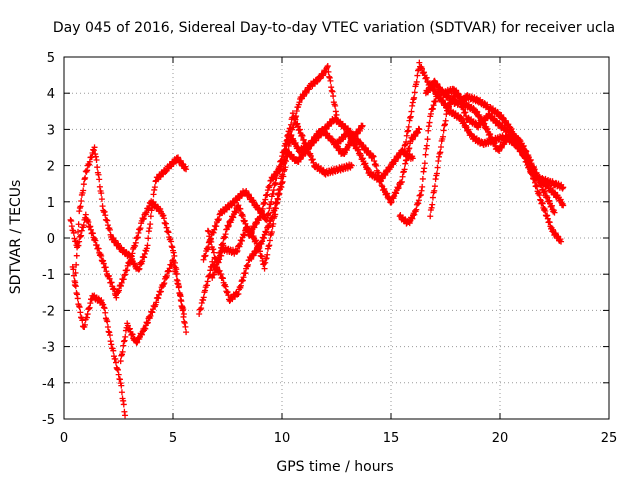 The height and width of the screenshot is (480, 640). I want to click on x-tick-label: 0, so click(64, 438).